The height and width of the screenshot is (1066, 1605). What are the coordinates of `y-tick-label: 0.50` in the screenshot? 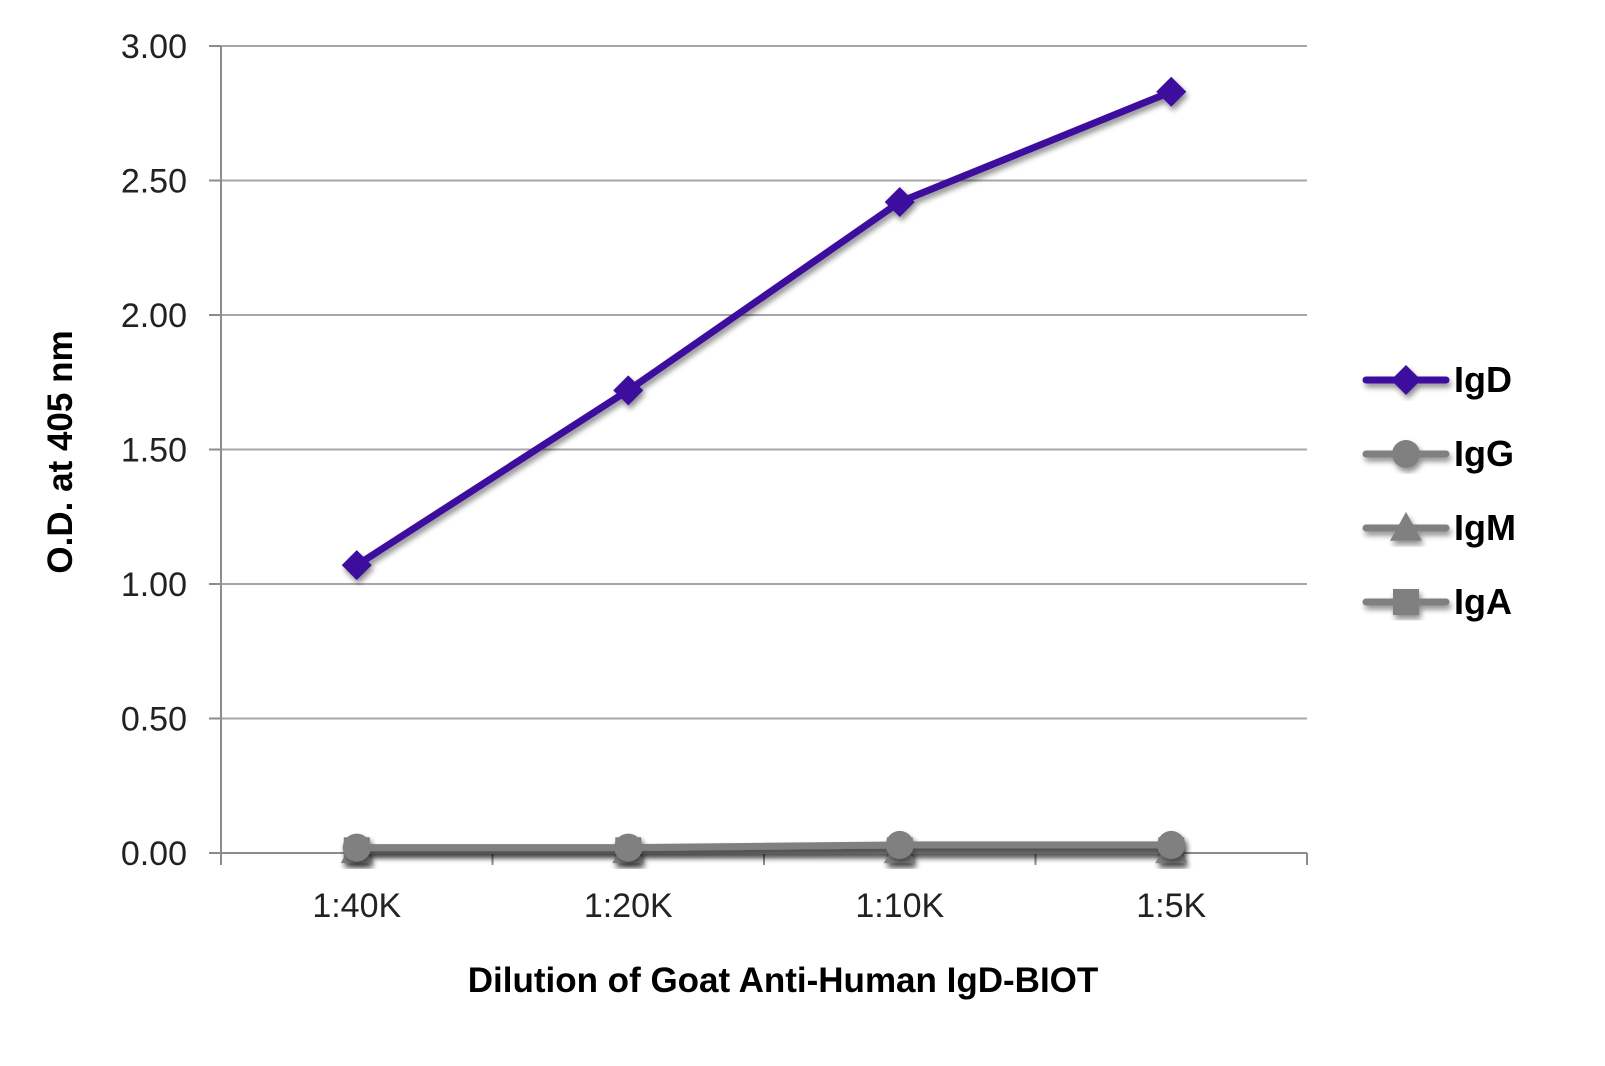 It's located at (154, 720).